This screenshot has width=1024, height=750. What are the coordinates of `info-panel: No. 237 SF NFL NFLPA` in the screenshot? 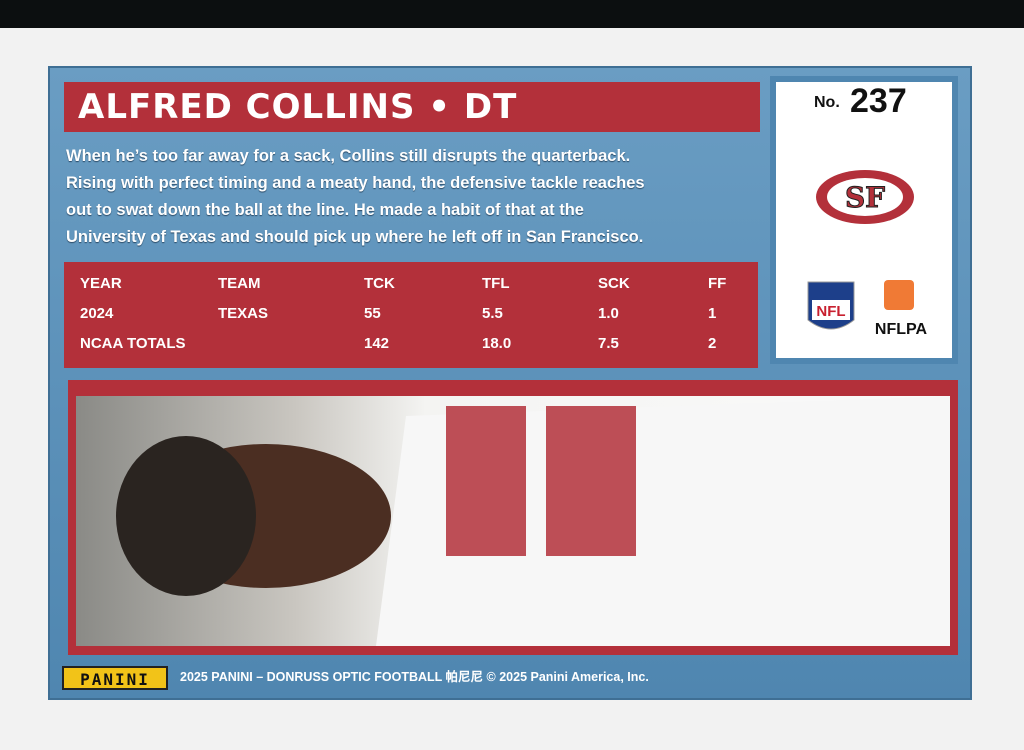 It's located at (864, 220).